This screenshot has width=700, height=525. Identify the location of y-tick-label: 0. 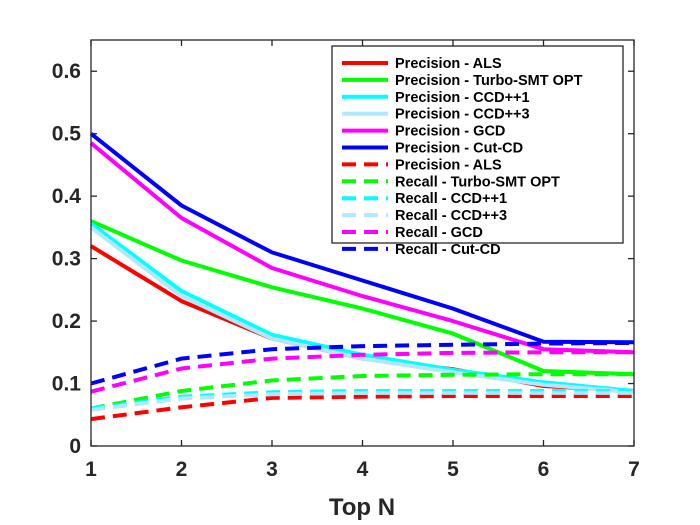
(75, 446).